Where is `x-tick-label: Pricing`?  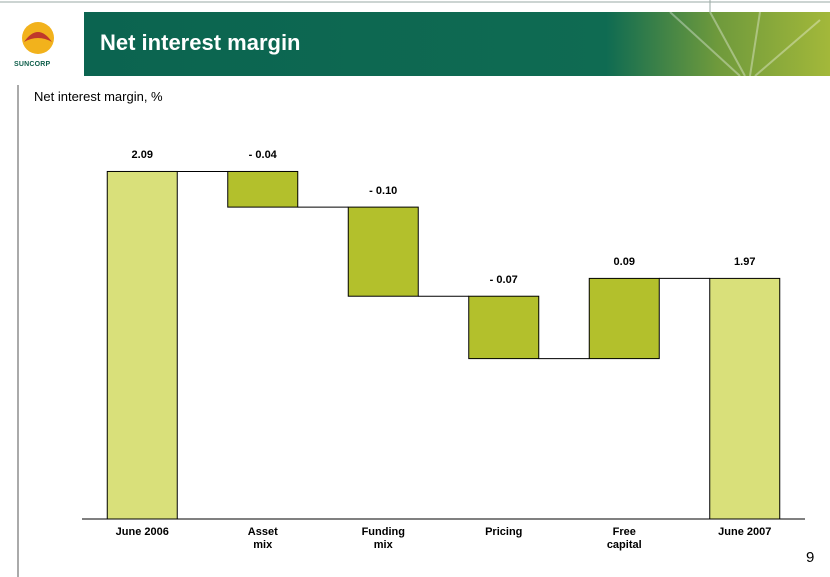
x-tick-label: Pricing is located at coordinates (504, 532).